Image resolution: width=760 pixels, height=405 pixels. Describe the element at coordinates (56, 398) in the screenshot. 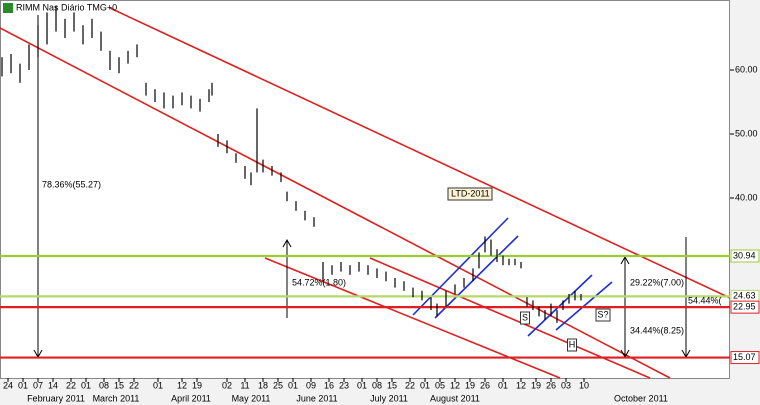

I see `month-label: February 2011` at that location.